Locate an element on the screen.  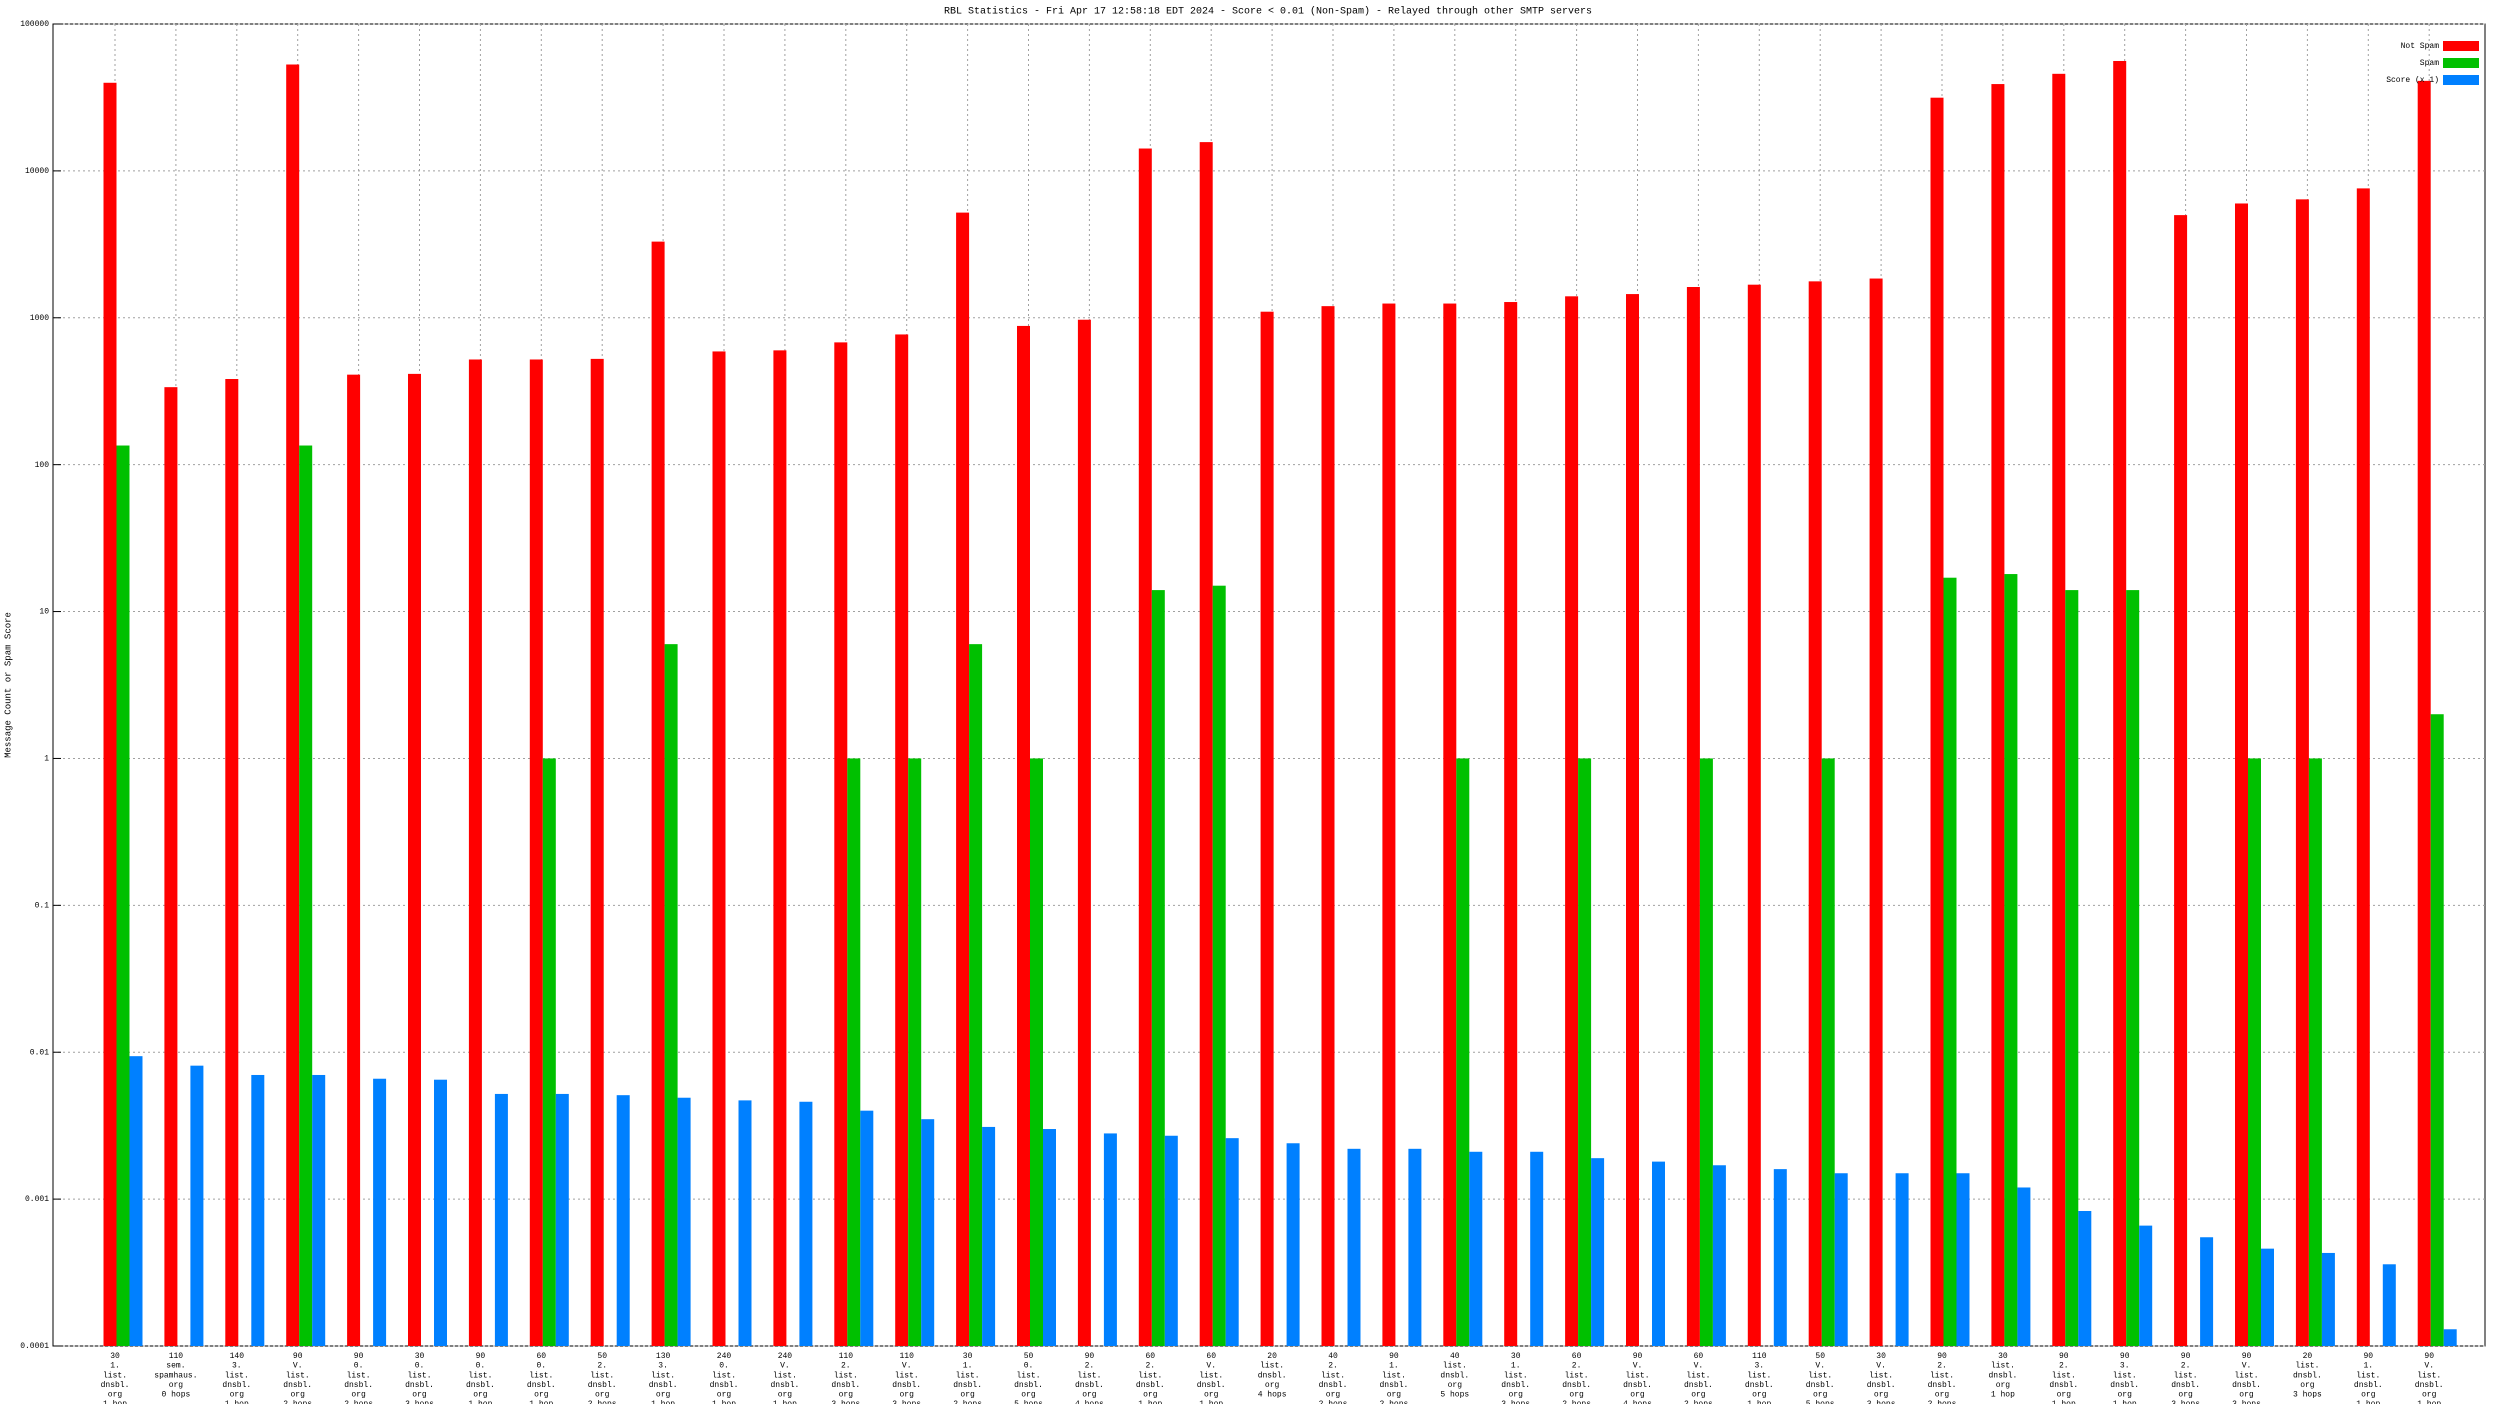
x-tick-label: 5 hops is located at coordinates (1028, 1402).